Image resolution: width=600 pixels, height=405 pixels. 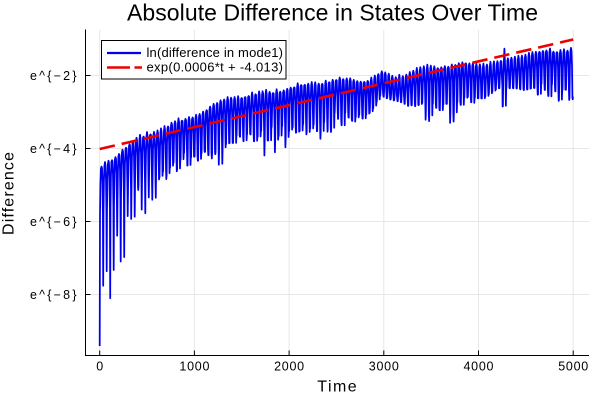 What do you see at coordinates (9, 193) in the screenshot?
I see `svg-text: Difference` at bounding box center [9, 193].